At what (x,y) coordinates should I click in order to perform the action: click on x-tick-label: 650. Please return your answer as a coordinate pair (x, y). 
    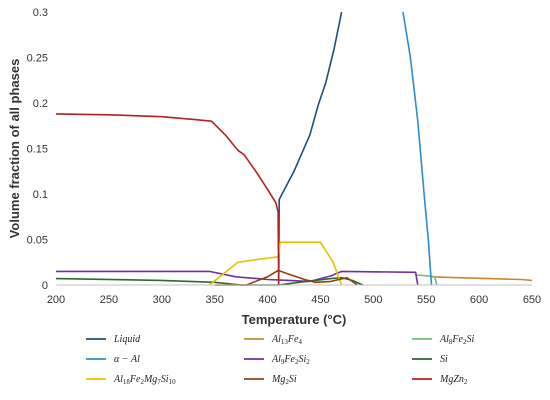
    Looking at the image, I should click on (532, 300).